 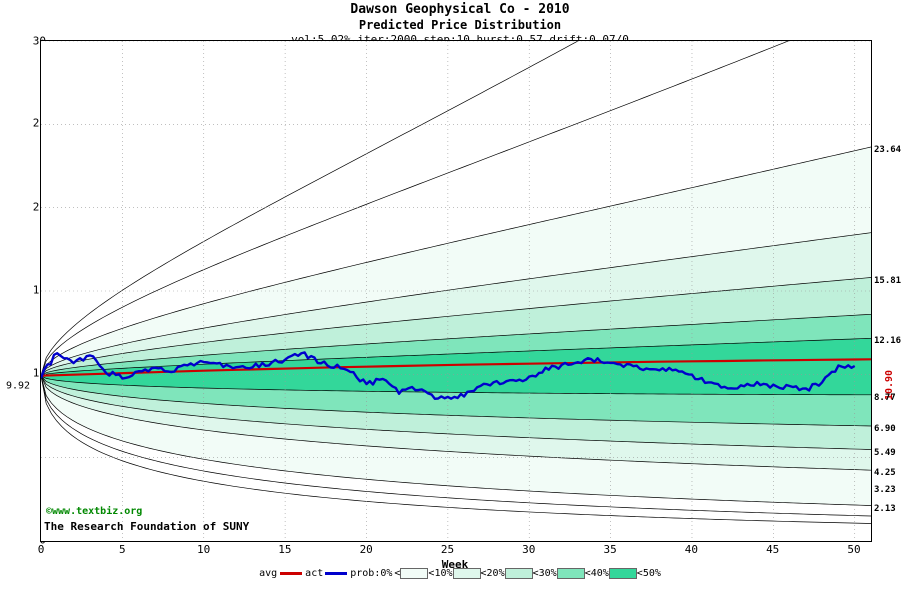 What do you see at coordinates (885, 397) in the screenshot?
I see `right-label-4: 8.77` at bounding box center [885, 397].